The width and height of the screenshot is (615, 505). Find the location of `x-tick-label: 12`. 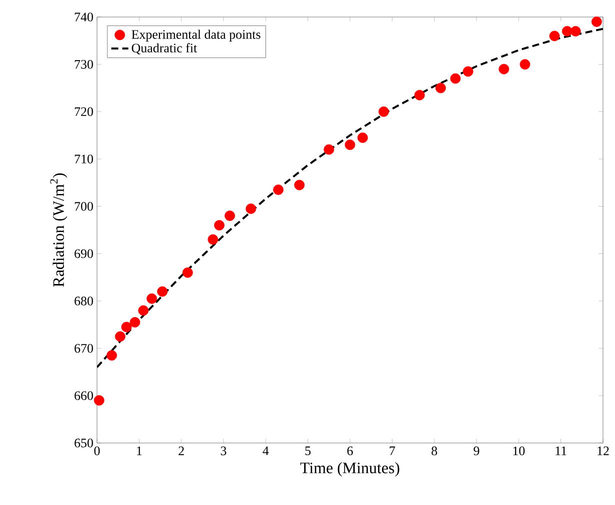

x-tick-label: 12 is located at coordinates (603, 451).